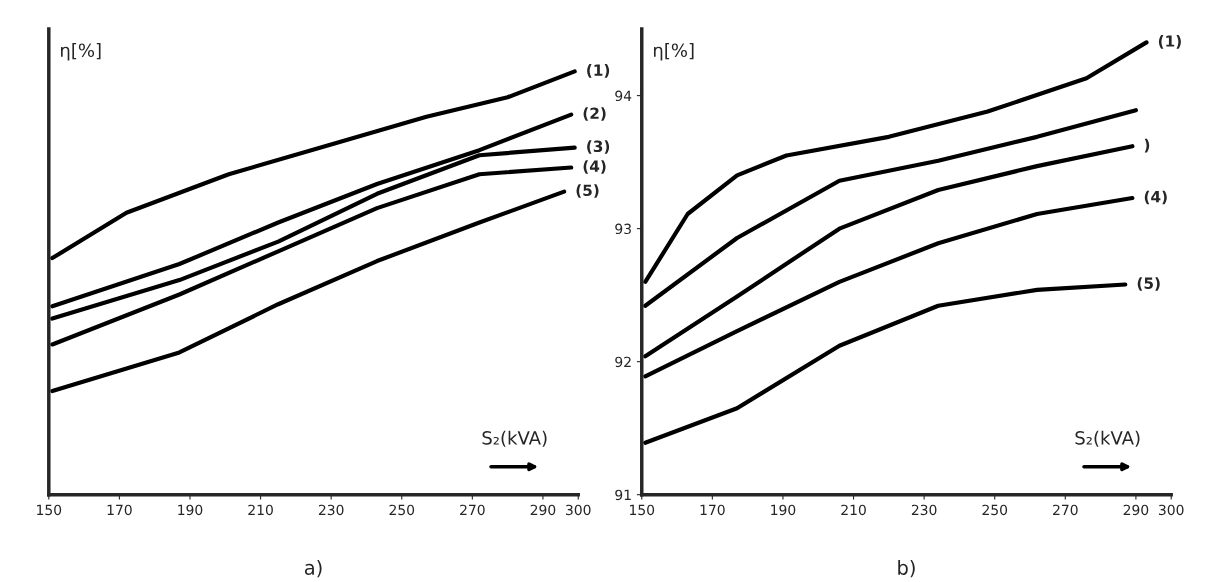 The width and height of the screenshot is (1220, 582). What do you see at coordinates (623, 362) in the screenshot?
I see `y-tick-label: 92` at bounding box center [623, 362].